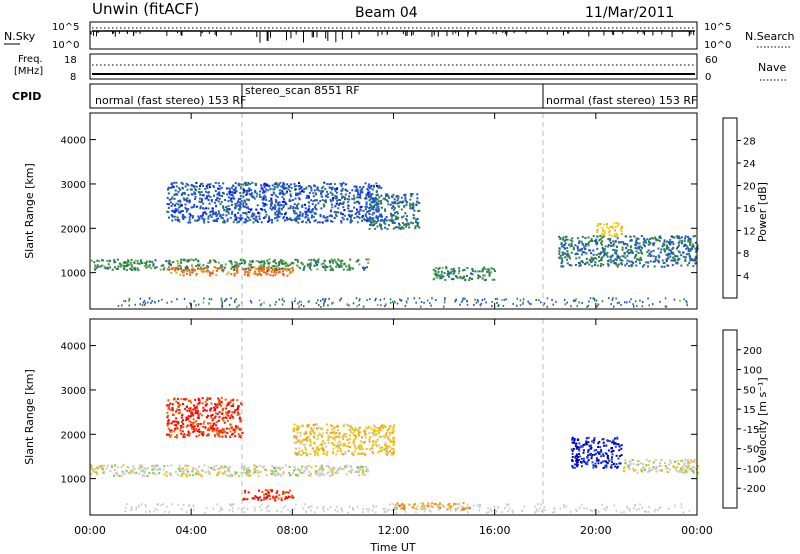  I want to click on date-label: 11/Mar/2011, so click(629, 13).